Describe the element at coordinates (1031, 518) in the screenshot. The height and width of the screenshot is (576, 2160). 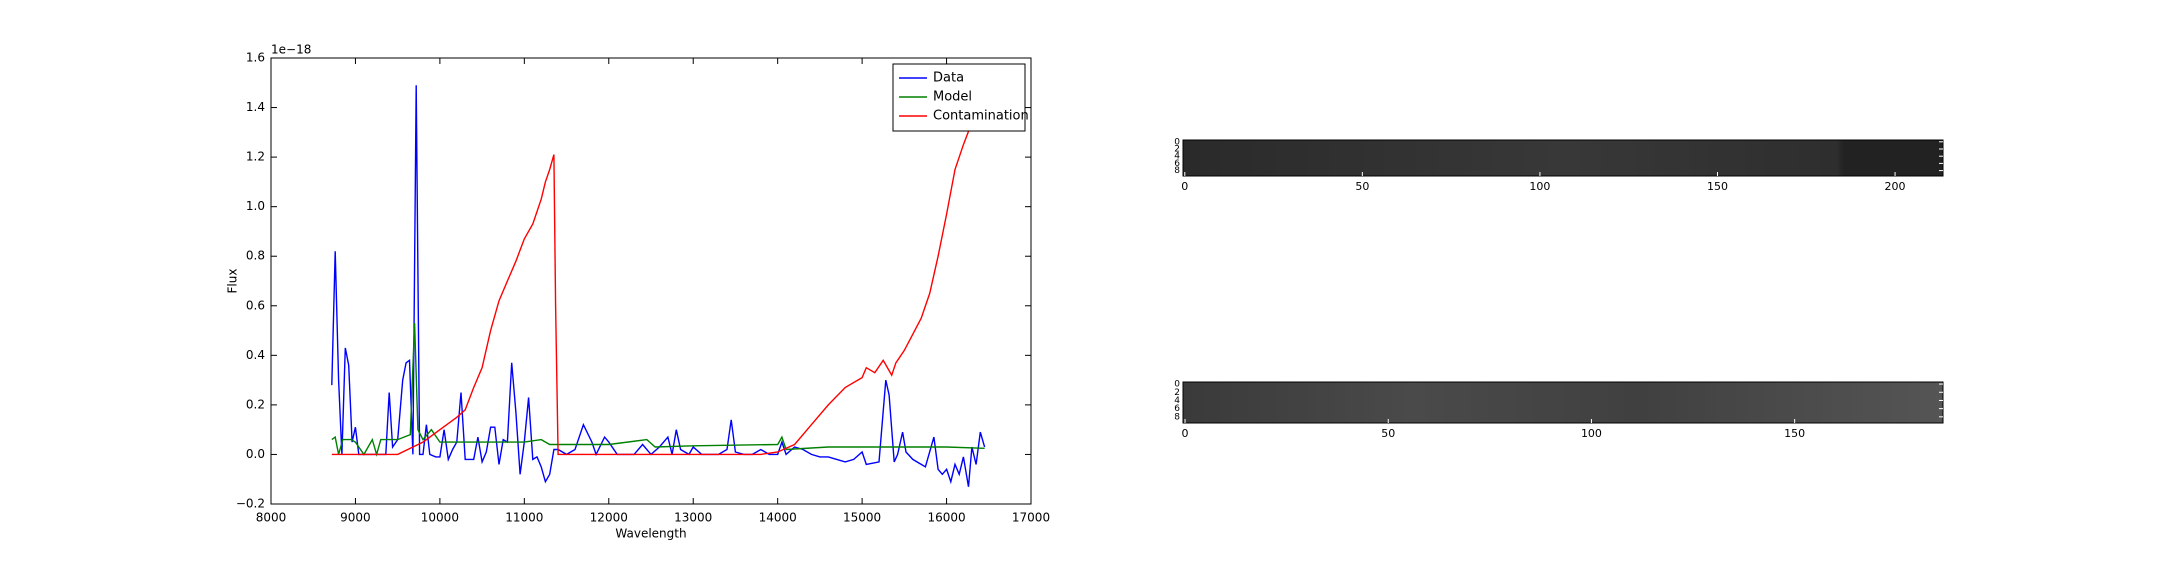
I see `x-tick-label: 17000` at that location.